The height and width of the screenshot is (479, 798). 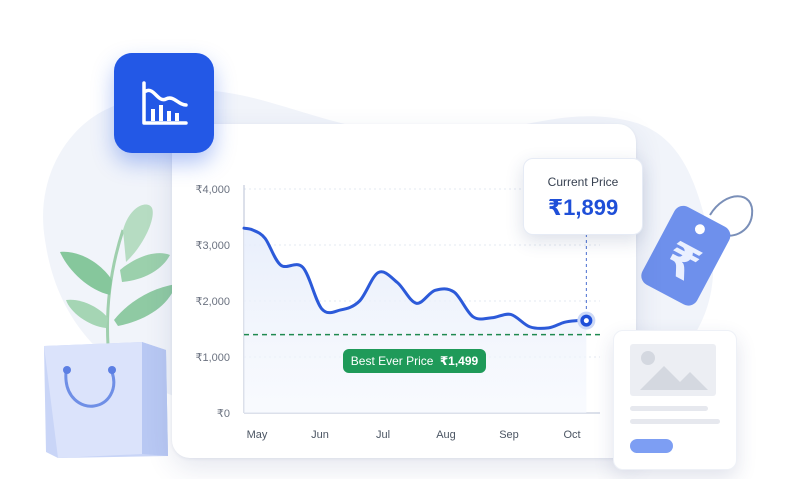 I want to click on y-tick-label: ₹4,000, so click(x=212, y=190).